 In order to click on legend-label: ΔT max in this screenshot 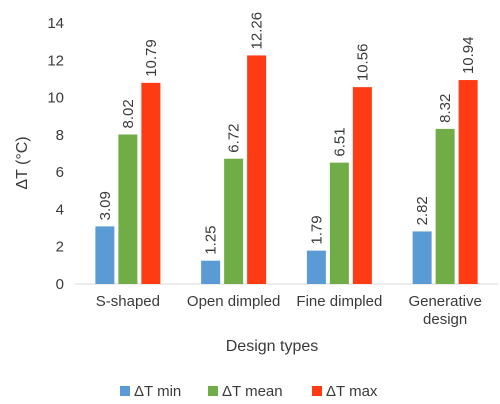, I will do `click(352, 391)`.